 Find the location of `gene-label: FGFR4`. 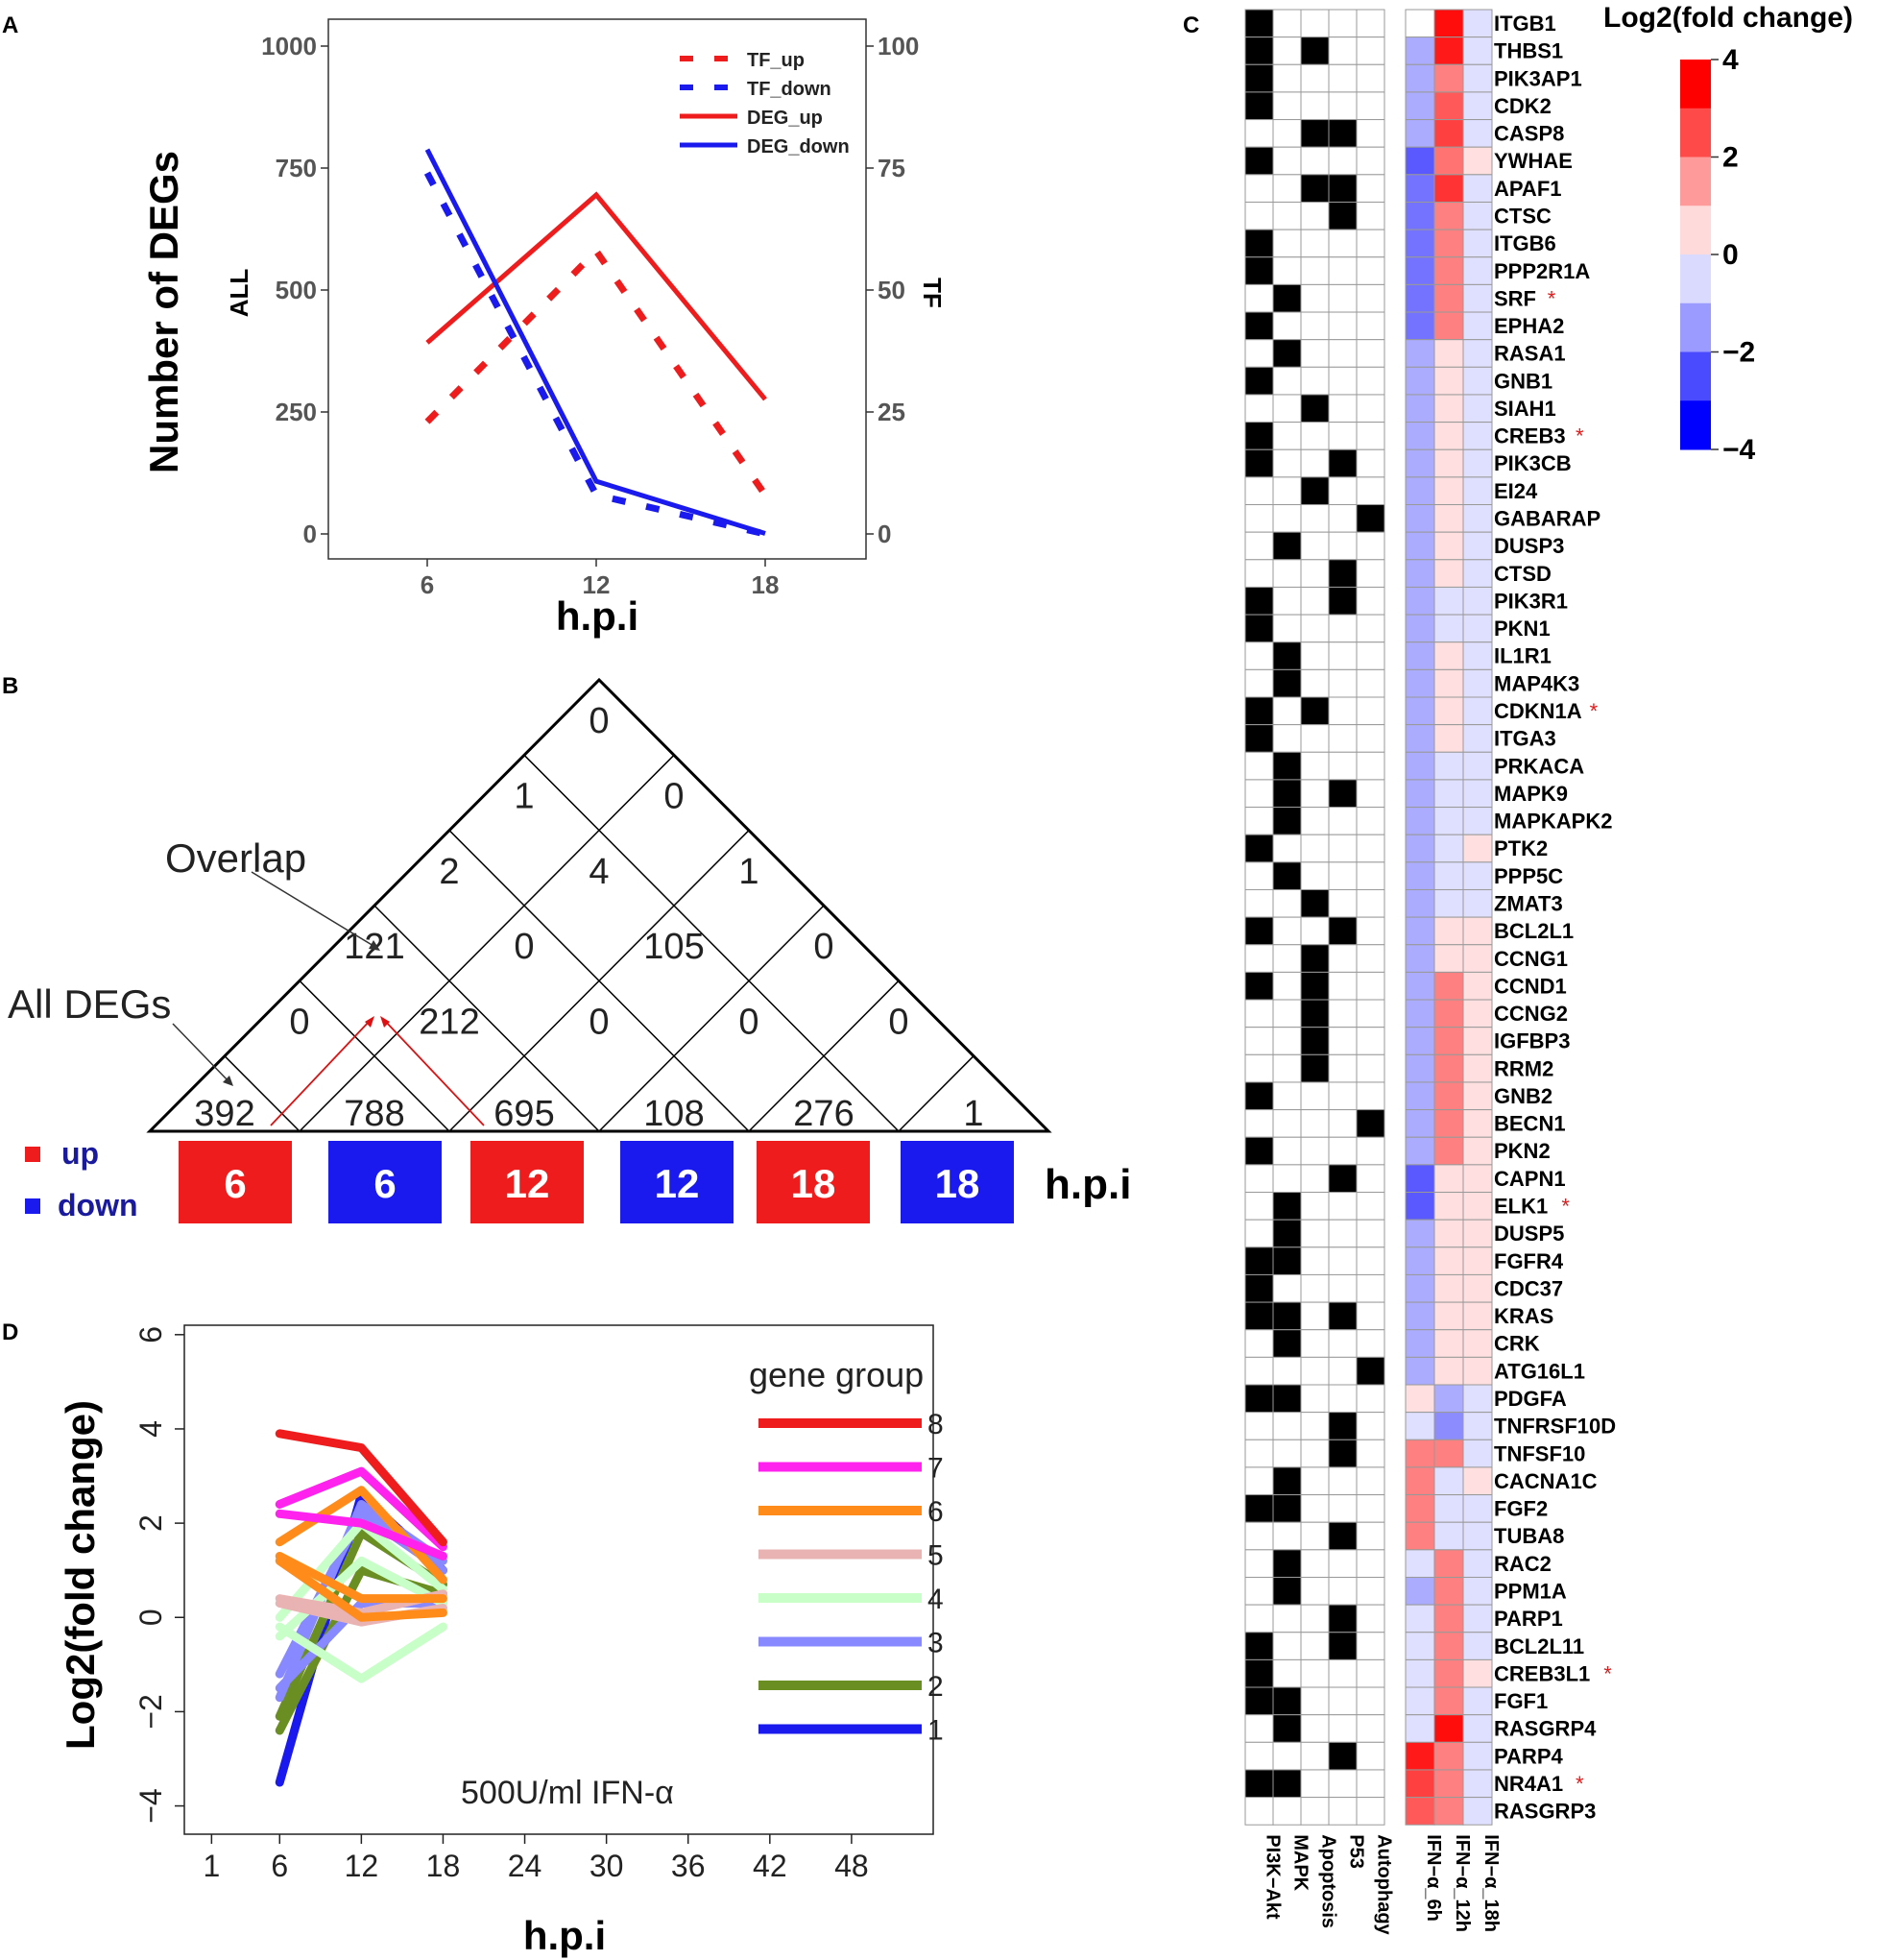

gene-label: FGFR4 is located at coordinates (1529, 1261).